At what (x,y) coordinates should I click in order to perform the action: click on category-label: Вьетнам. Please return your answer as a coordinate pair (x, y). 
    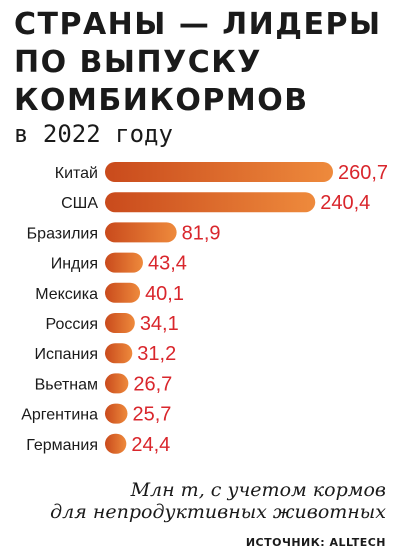
    Looking at the image, I should click on (66, 384).